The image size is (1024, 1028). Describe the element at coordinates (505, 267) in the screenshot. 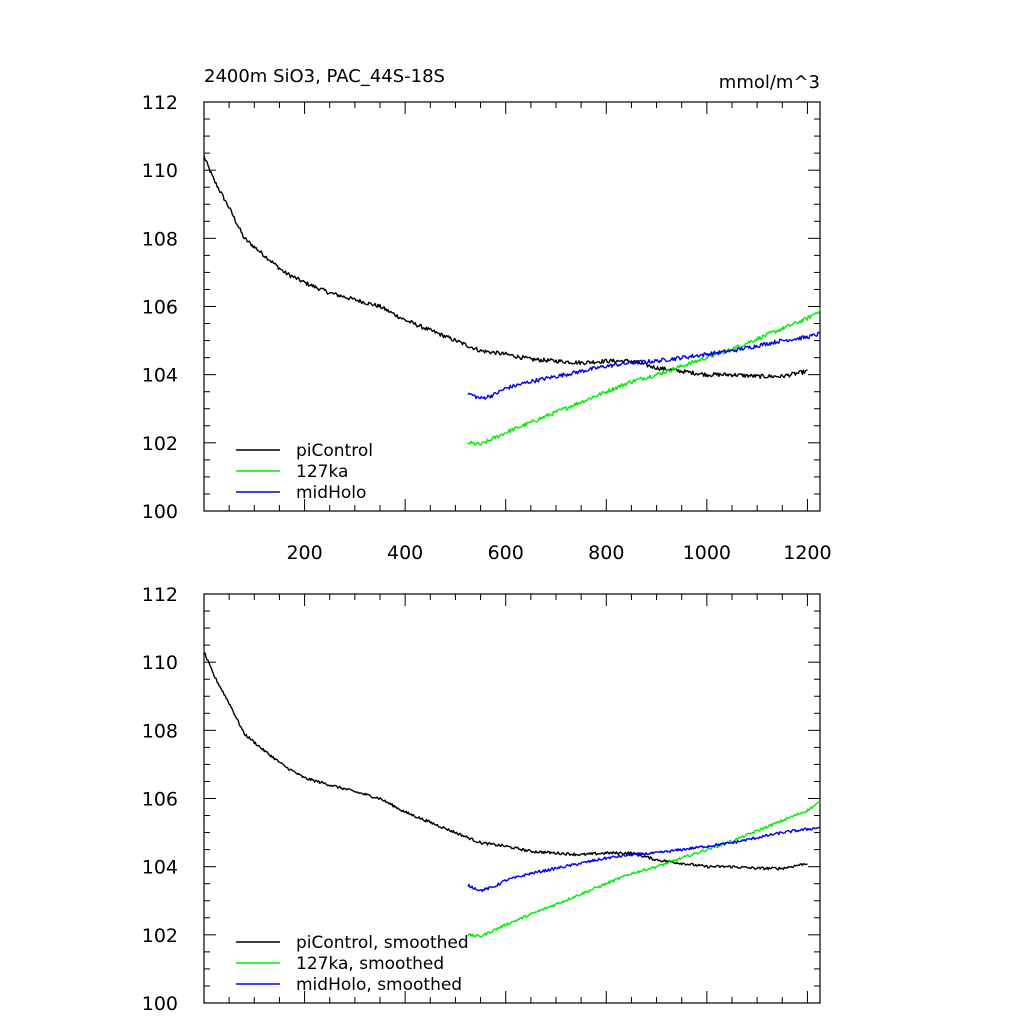

I see `series-line-picontrol` at that location.